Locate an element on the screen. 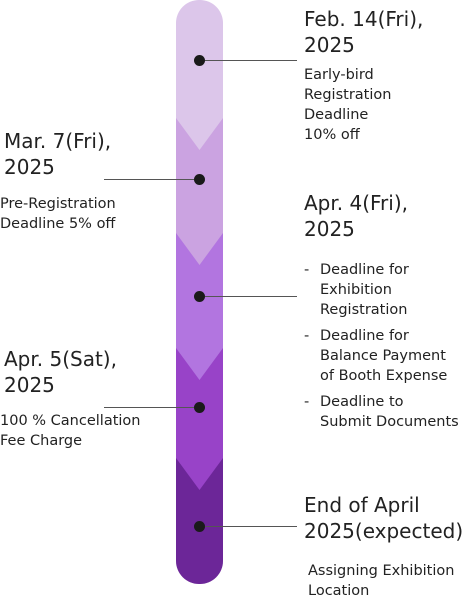 This screenshot has height=600, width=470. desc-line: Early-bird is located at coordinates (339, 75).